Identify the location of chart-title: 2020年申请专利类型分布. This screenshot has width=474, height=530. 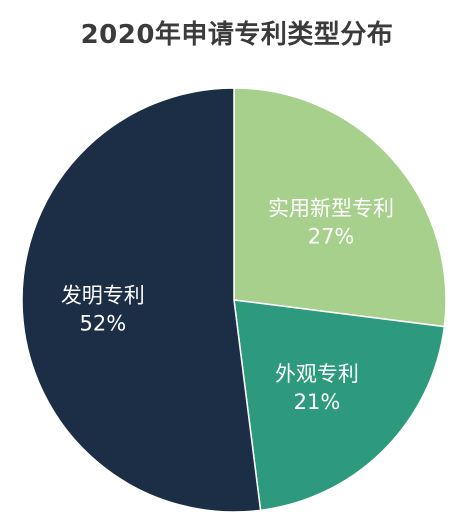
(237, 35).